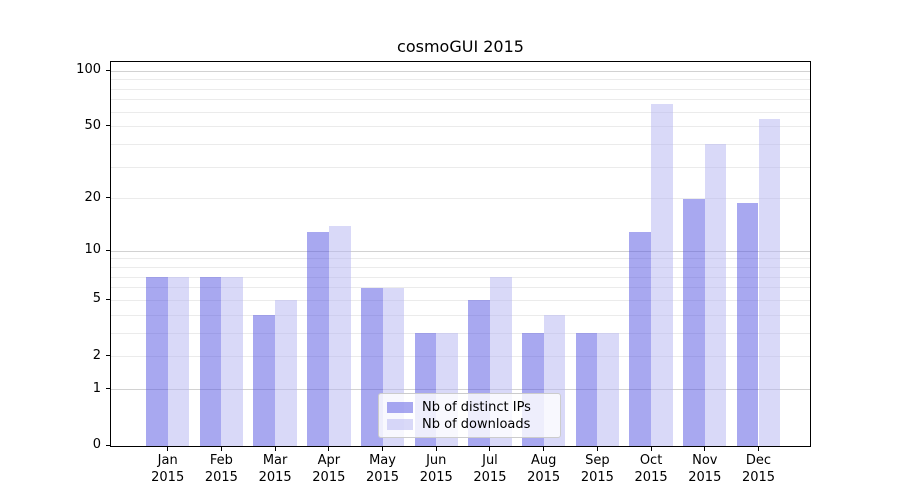 The image size is (900, 500). I want to click on x-tick-label: May 2015, so click(383, 469).